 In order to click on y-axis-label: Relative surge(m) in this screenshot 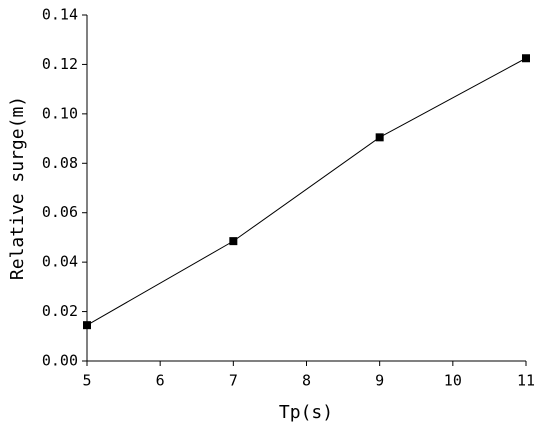, I will do `click(17, 188)`.